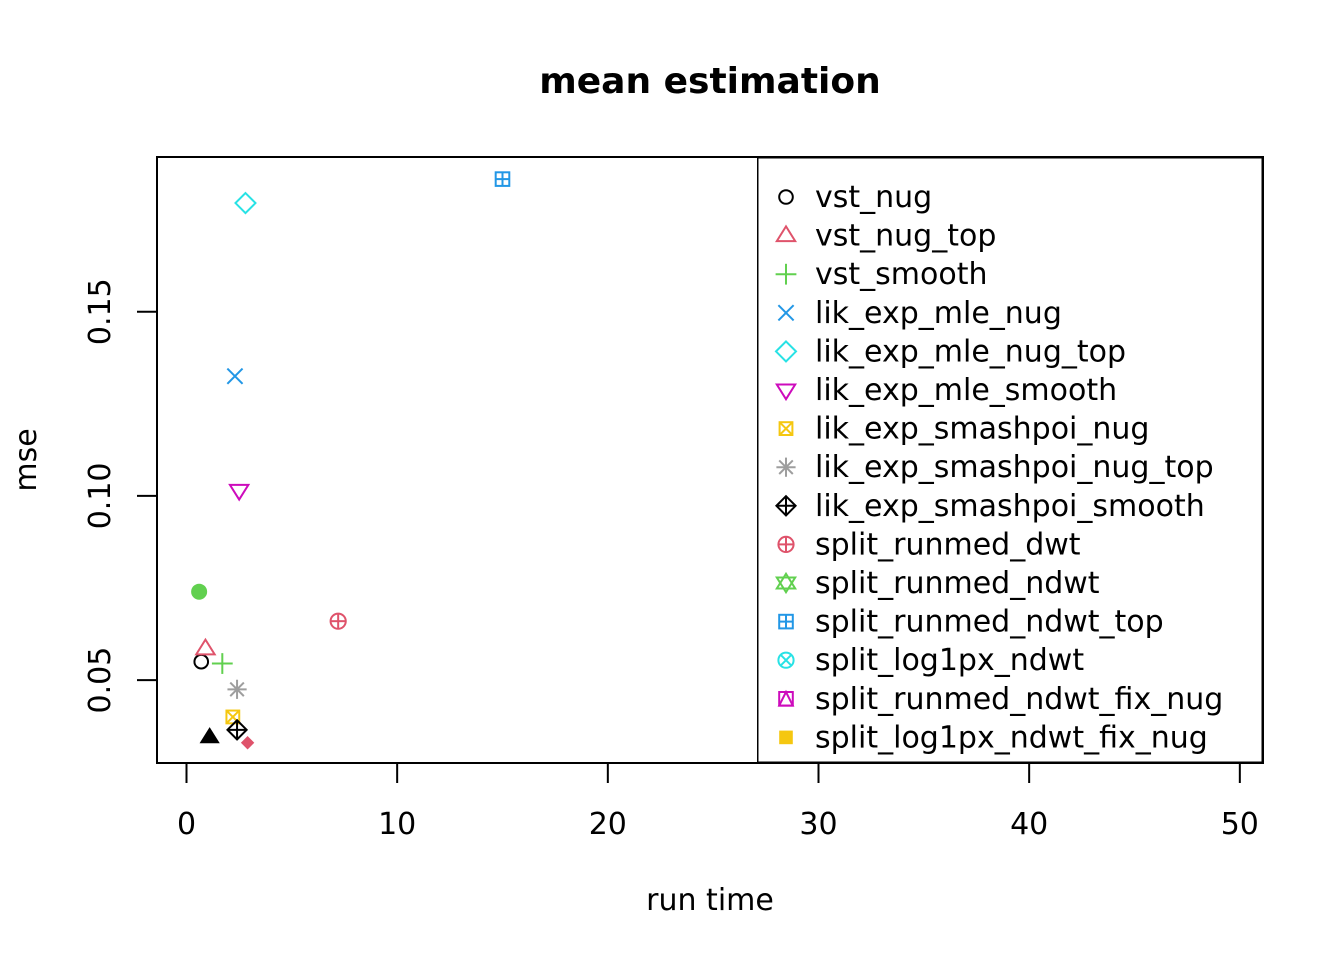  I want to click on legend-label: lik_exp_smashpoi_nug_top, so click(1014, 467).